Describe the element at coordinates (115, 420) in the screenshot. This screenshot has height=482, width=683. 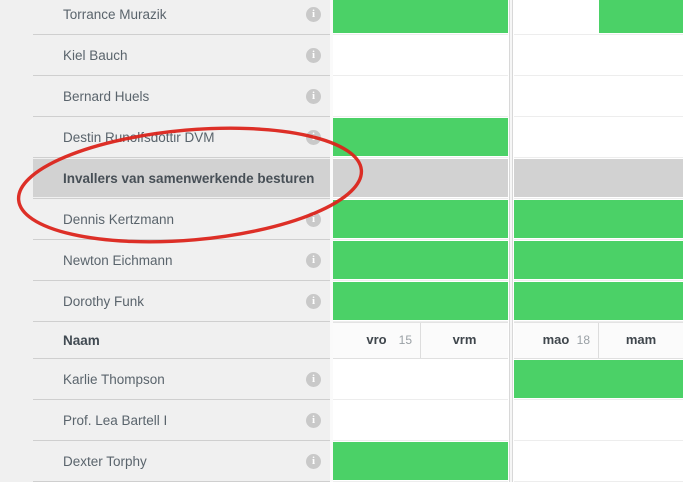
I see `employee-name: Prof. Lea Bartell I` at that location.